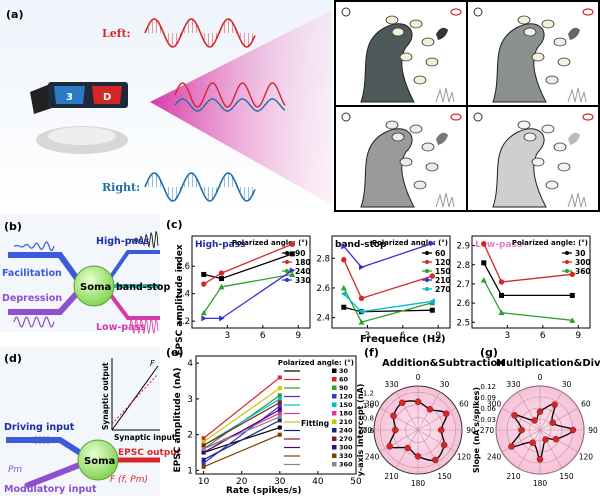 This screenshot has height=500, width=600. Describe the element at coordinates (145, 437) in the screenshot. I see `synaptic-input-label: Synaptic input` at that location.